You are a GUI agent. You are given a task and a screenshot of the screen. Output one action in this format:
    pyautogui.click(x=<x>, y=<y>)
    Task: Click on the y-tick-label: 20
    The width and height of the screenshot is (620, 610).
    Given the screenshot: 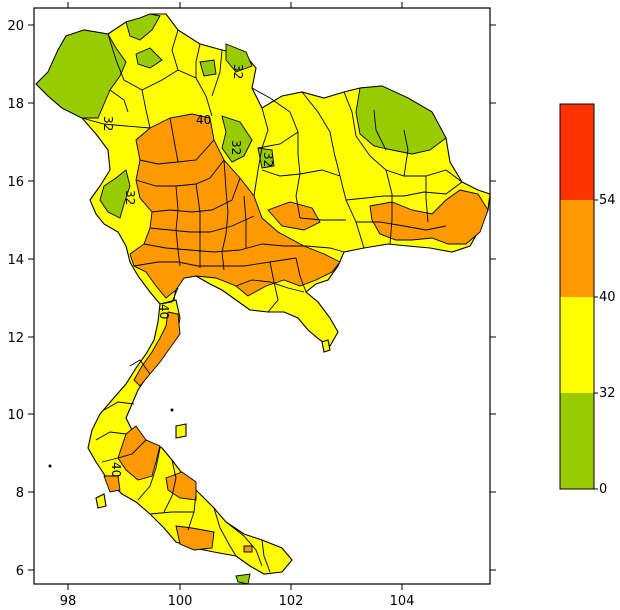 What is the action you would take?
    pyautogui.click(x=15, y=26)
    